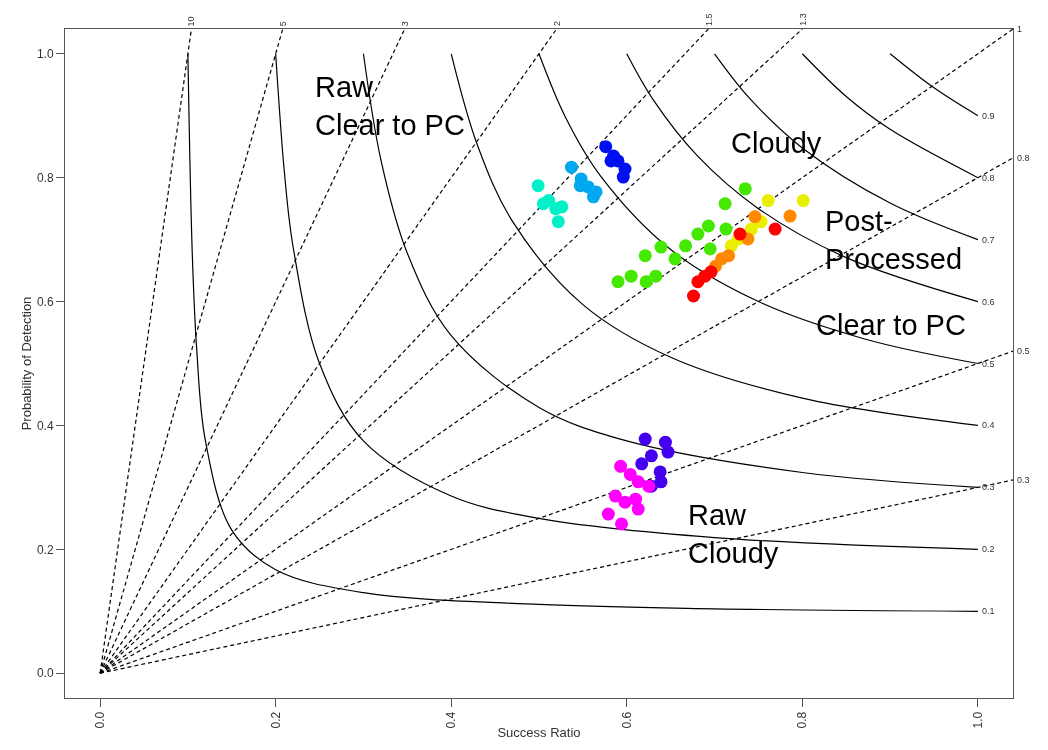 The width and height of the screenshot is (1048, 750). What do you see at coordinates (451, 720) in the screenshot?
I see `x-tick-label: 0.4` at bounding box center [451, 720].